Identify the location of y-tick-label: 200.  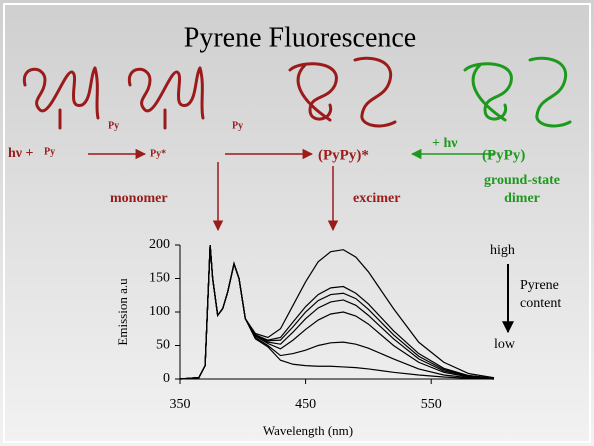
(159, 244).